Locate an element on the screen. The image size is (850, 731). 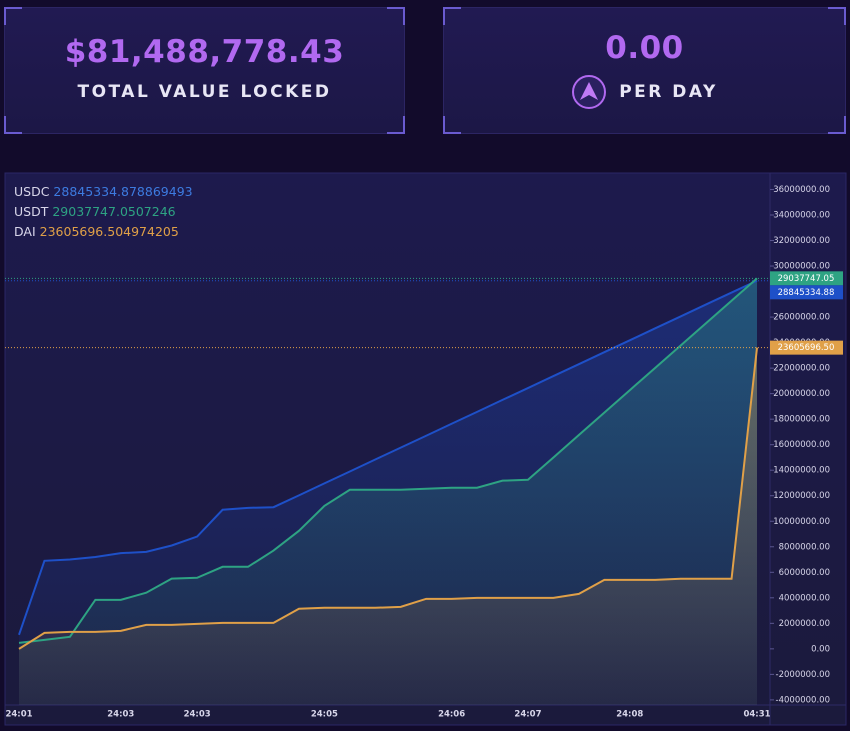
y-tick-label: 30000000.00 is located at coordinates (801, 267).